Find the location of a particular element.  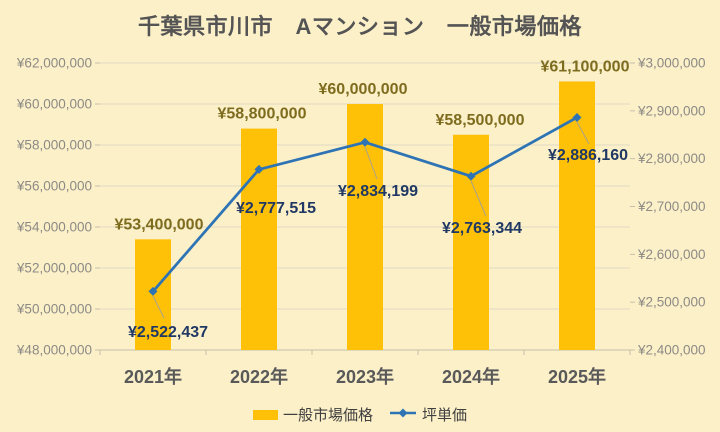

category-label: 2025年 is located at coordinates (577, 376).